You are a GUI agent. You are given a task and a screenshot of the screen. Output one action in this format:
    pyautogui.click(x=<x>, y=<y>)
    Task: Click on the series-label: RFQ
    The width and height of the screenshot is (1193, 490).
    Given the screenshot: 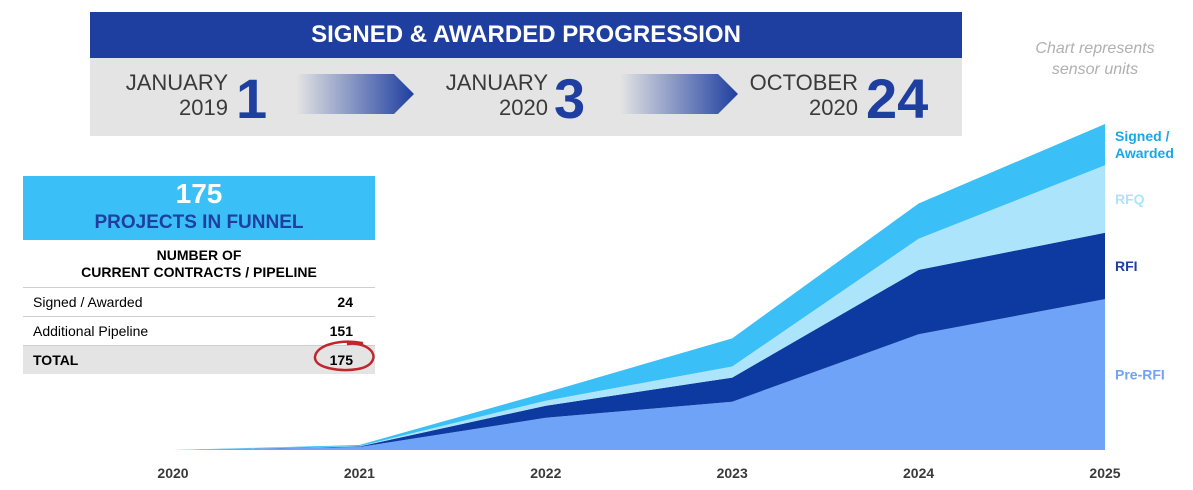 What is the action you would take?
    pyautogui.click(x=1130, y=199)
    